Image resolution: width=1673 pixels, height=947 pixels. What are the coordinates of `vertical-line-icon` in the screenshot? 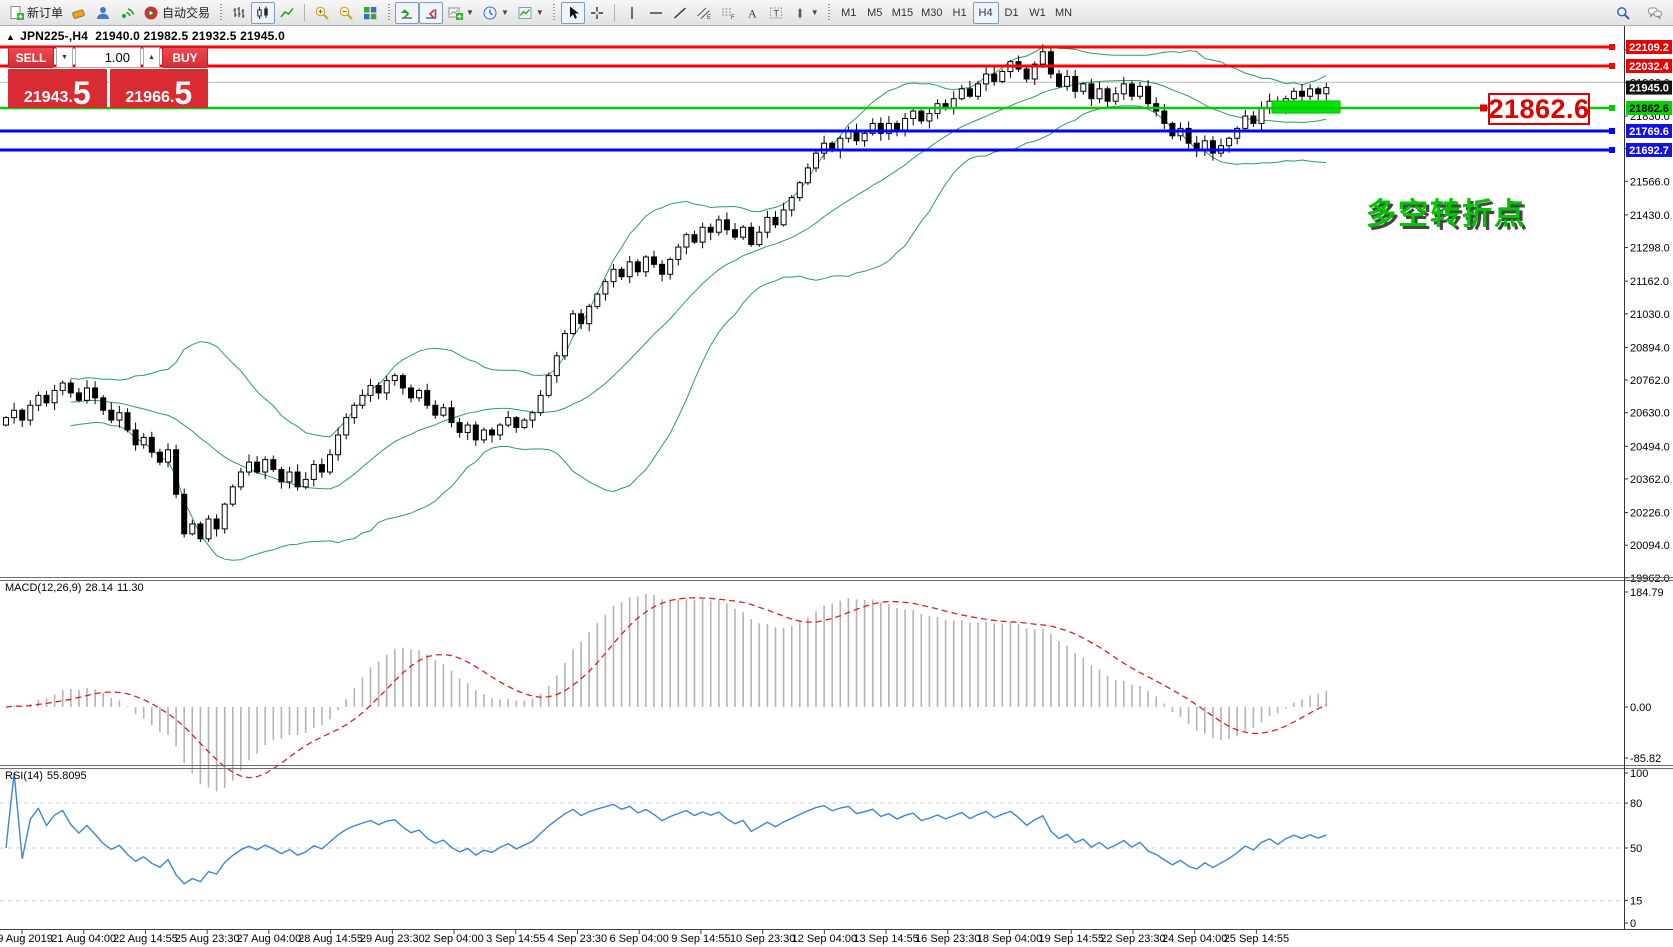 It's located at (632, 12).